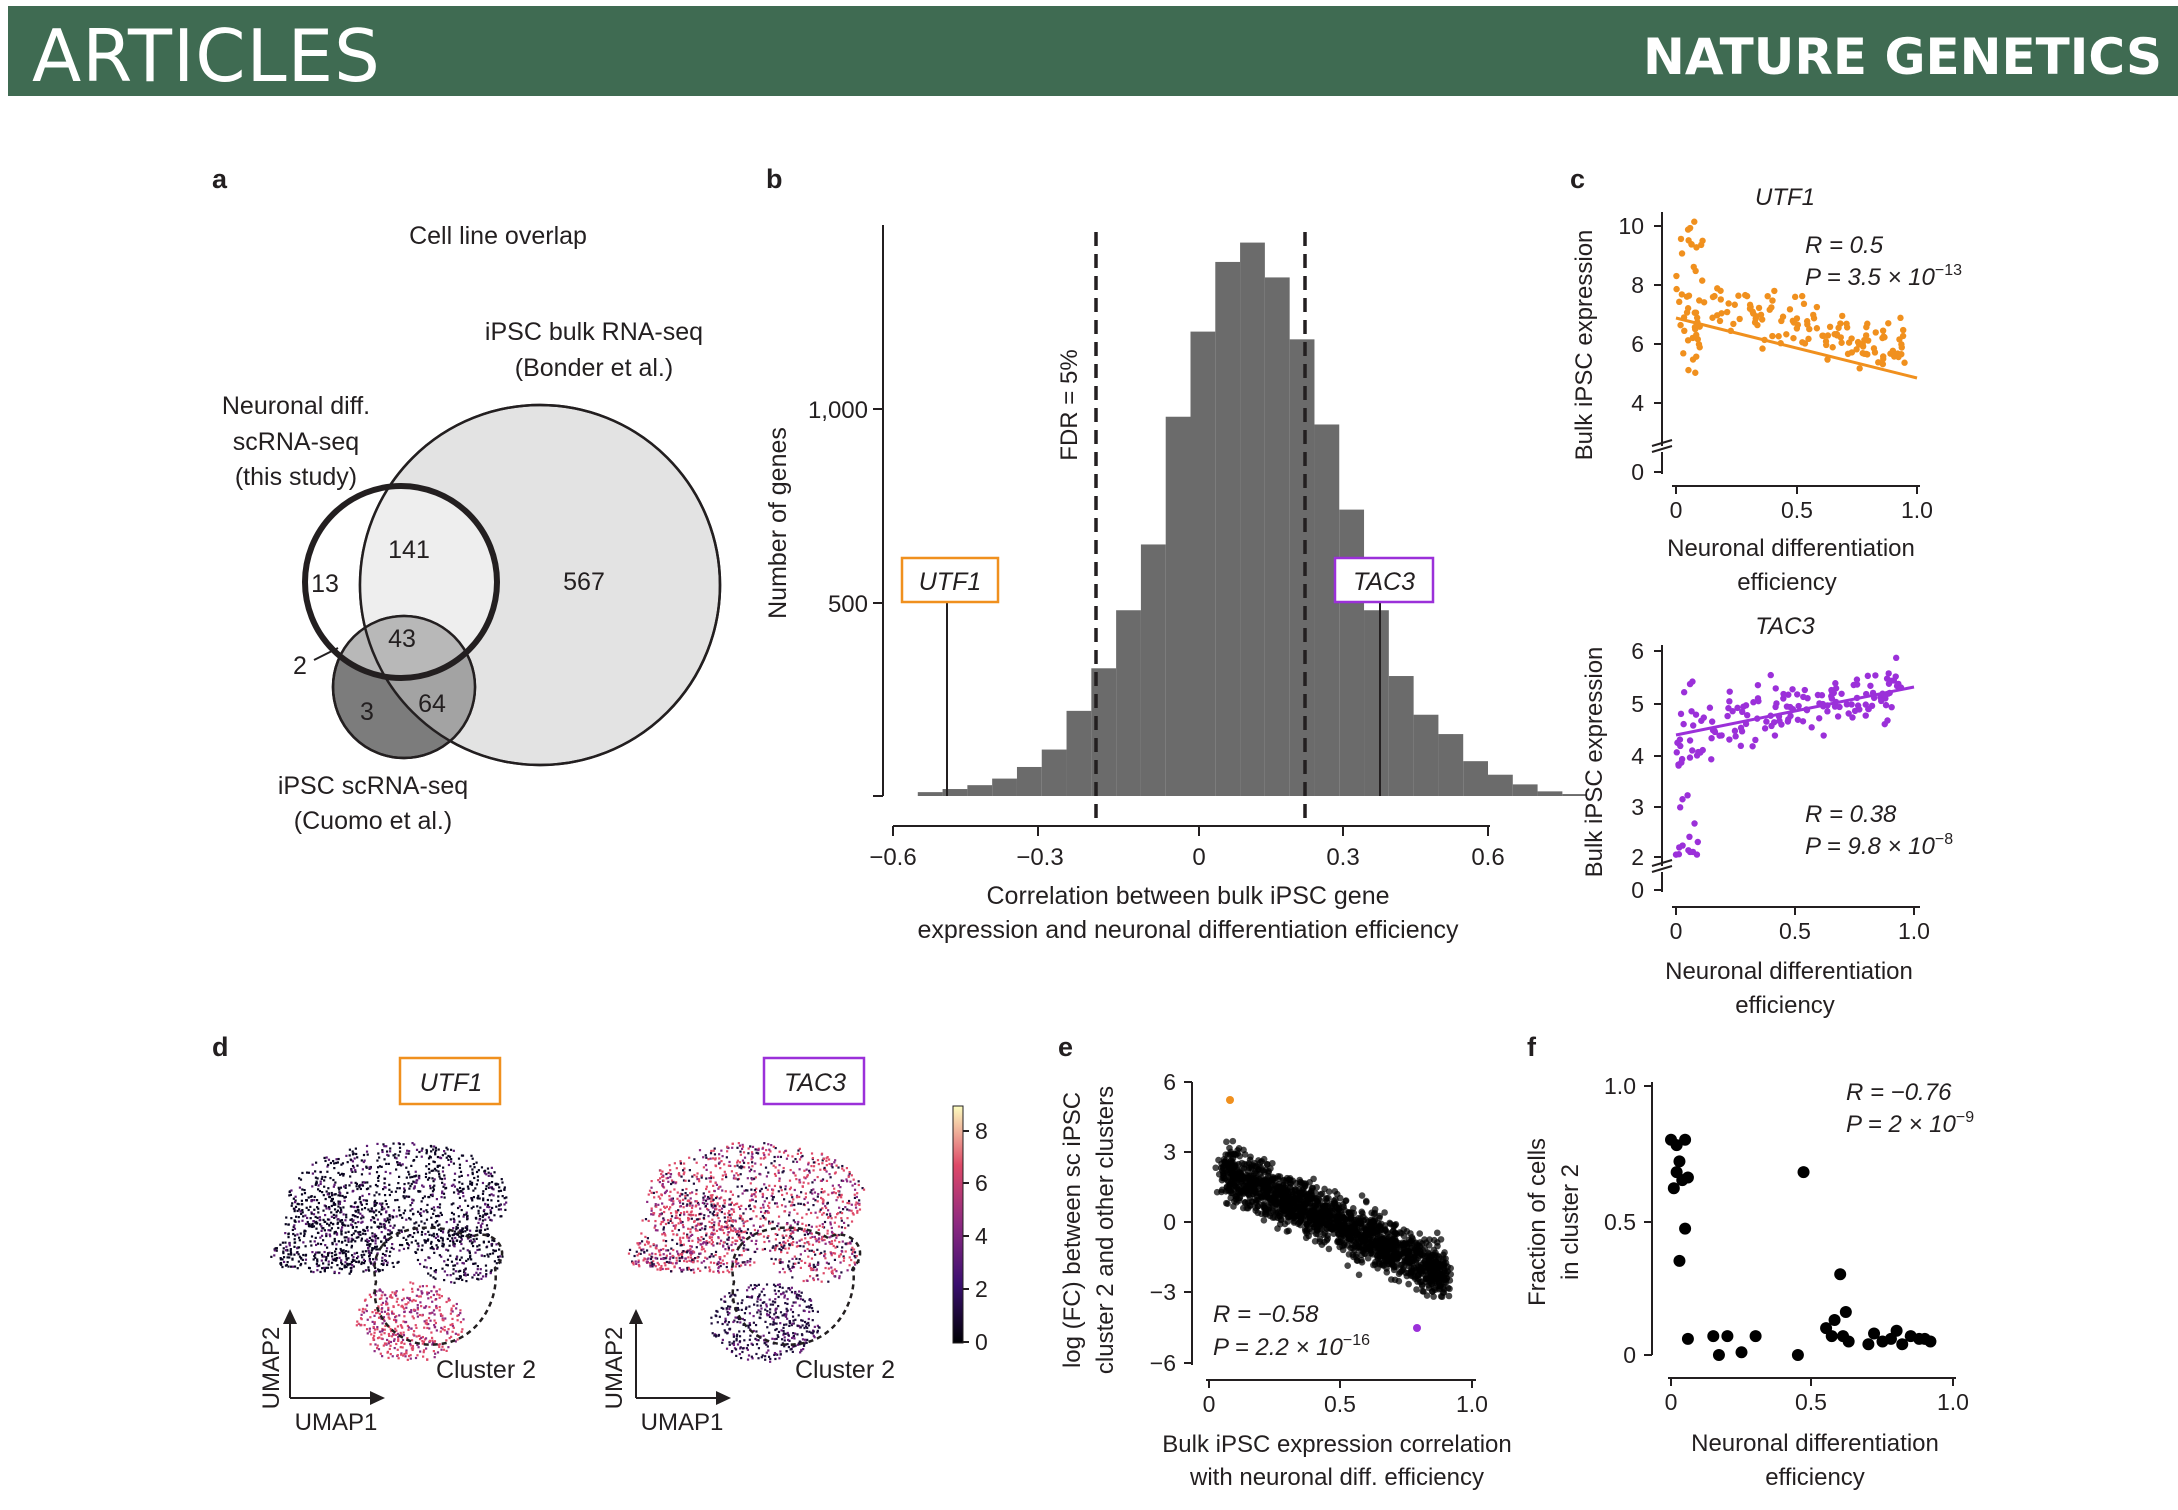  What do you see at coordinates (848, 604) in the screenshot?
I see `hist-ytick-500: 500` at bounding box center [848, 604].